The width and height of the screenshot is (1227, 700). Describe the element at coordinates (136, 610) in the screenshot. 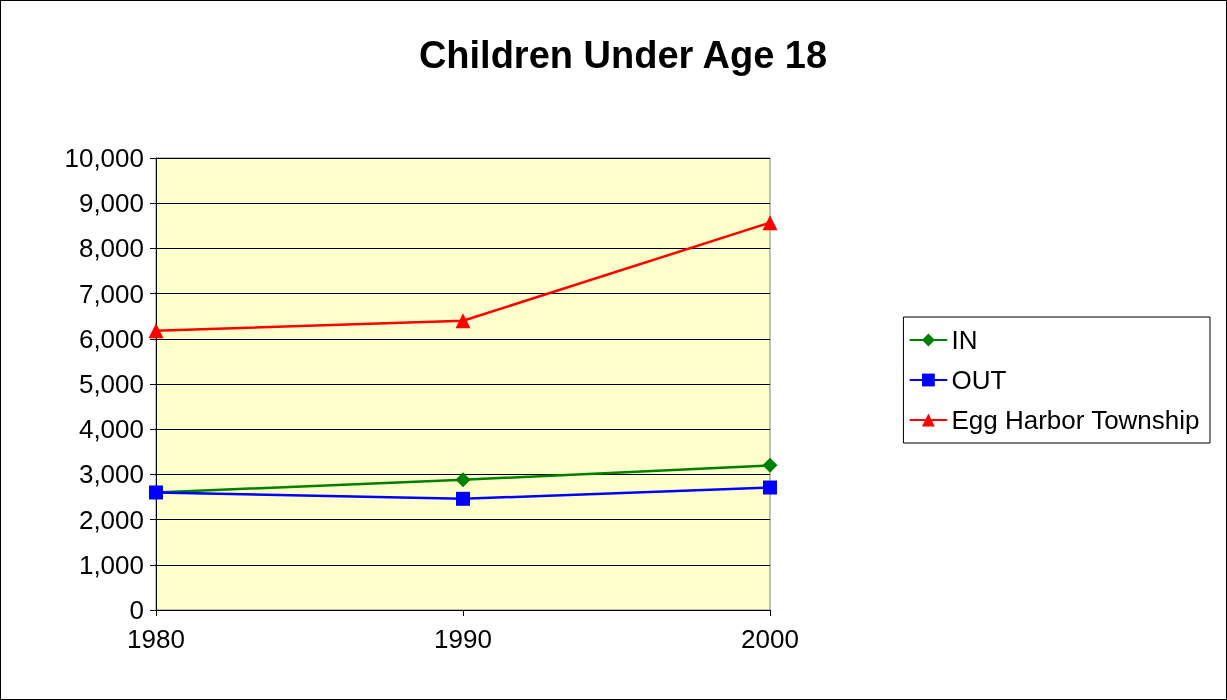

I see `y-tick-label: 0` at that location.